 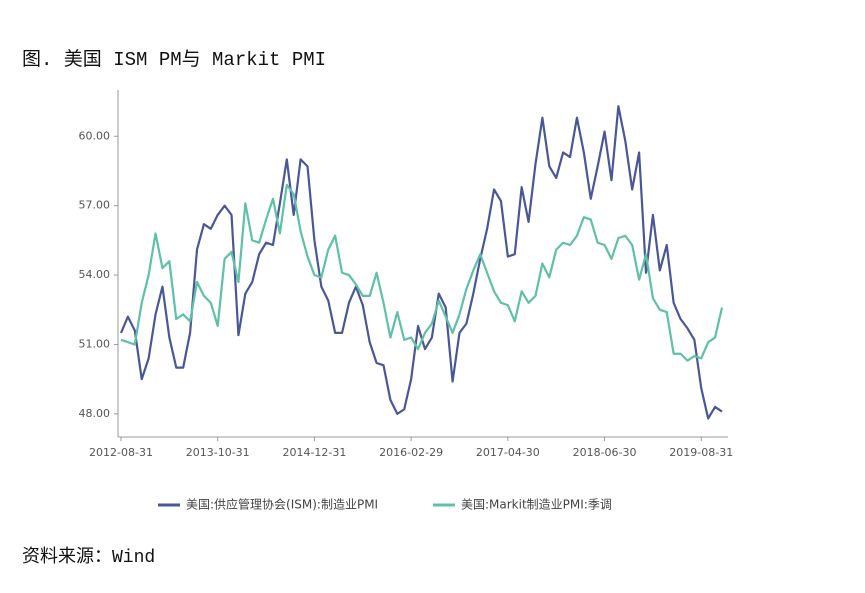 I want to click on x-tick-label: 2012-08-31, so click(x=121, y=452).